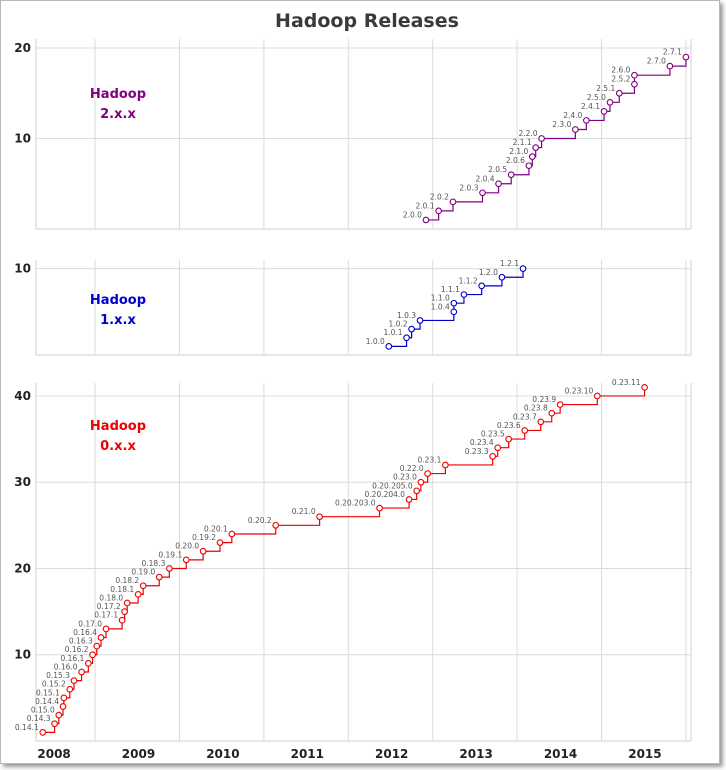 The width and height of the screenshot is (726, 770). What do you see at coordinates (90, 623) in the screenshot?
I see `release-label: 0.17.0` at bounding box center [90, 623].